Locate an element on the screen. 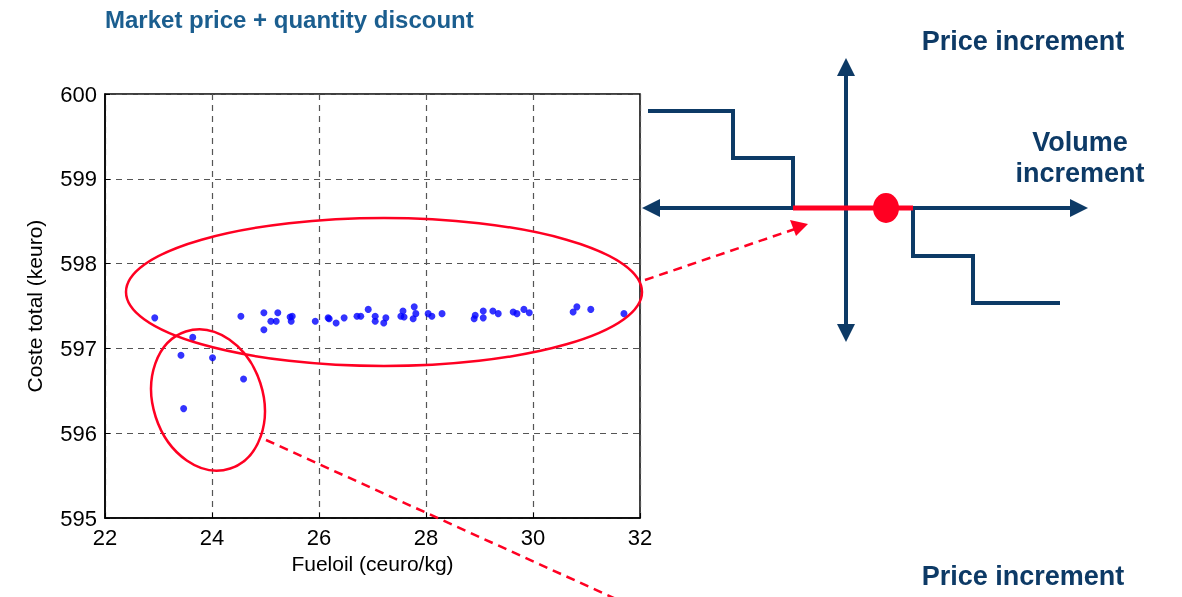  y-tick-label: 595 is located at coordinates (78, 518).